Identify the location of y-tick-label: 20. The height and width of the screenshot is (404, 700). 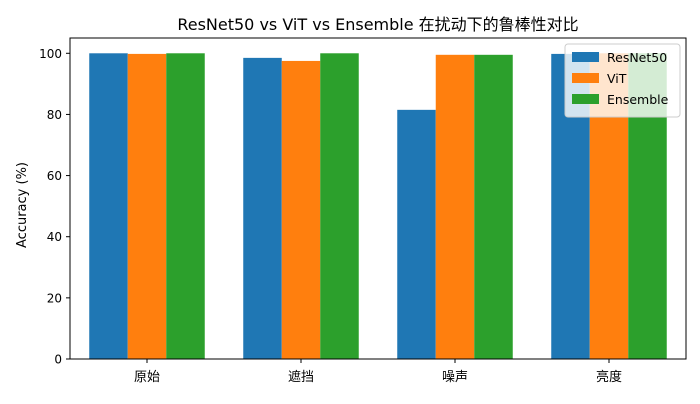
(54, 298).